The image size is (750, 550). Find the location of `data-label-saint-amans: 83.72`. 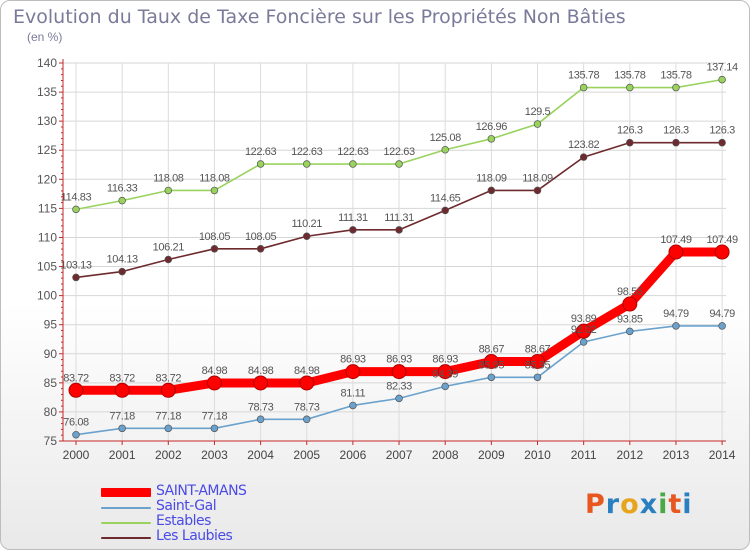

data-label-saint-amans: 83.72 is located at coordinates (122, 378).